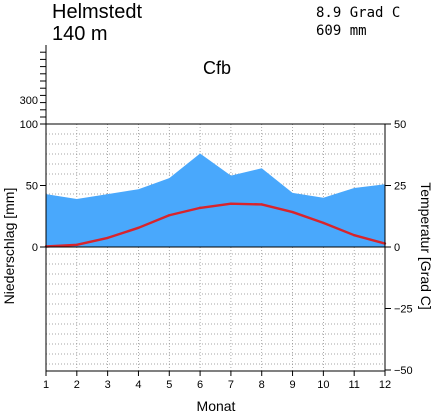 The height and width of the screenshot is (415, 436). What do you see at coordinates (217, 68) in the screenshot?
I see `climate-class: Cfb` at bounding box center [217, 68].